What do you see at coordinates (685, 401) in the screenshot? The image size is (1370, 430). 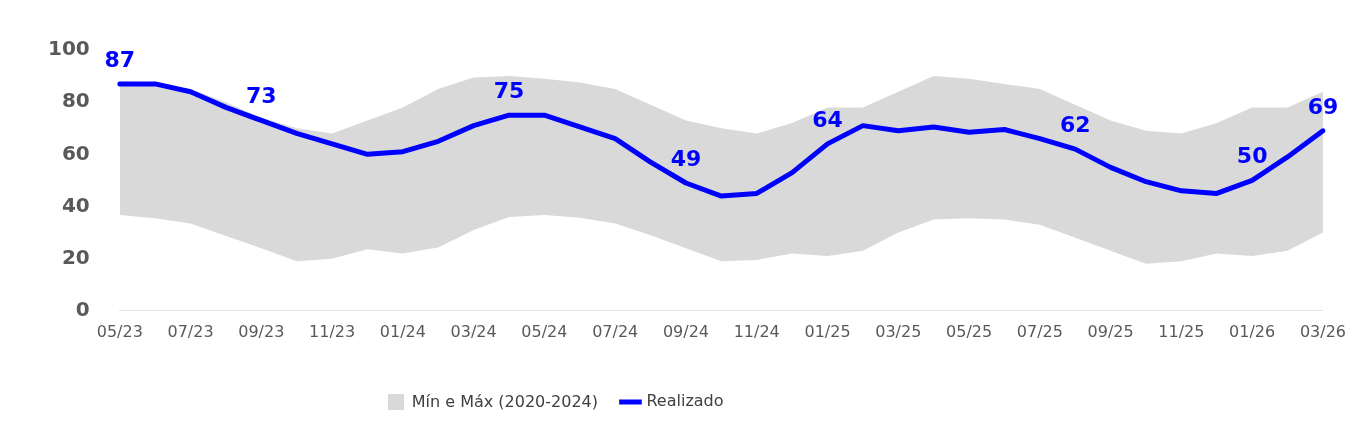 I see `legend-label: Realizado` at bounding box center [685, 401].